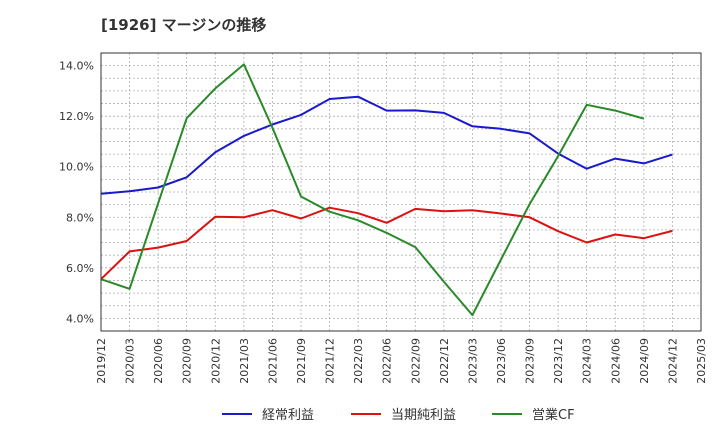 The width and height of the screenshot is (720, 444). I want to click on legend: 経常利益 当期純利益 営業CF, so click(398, 415).